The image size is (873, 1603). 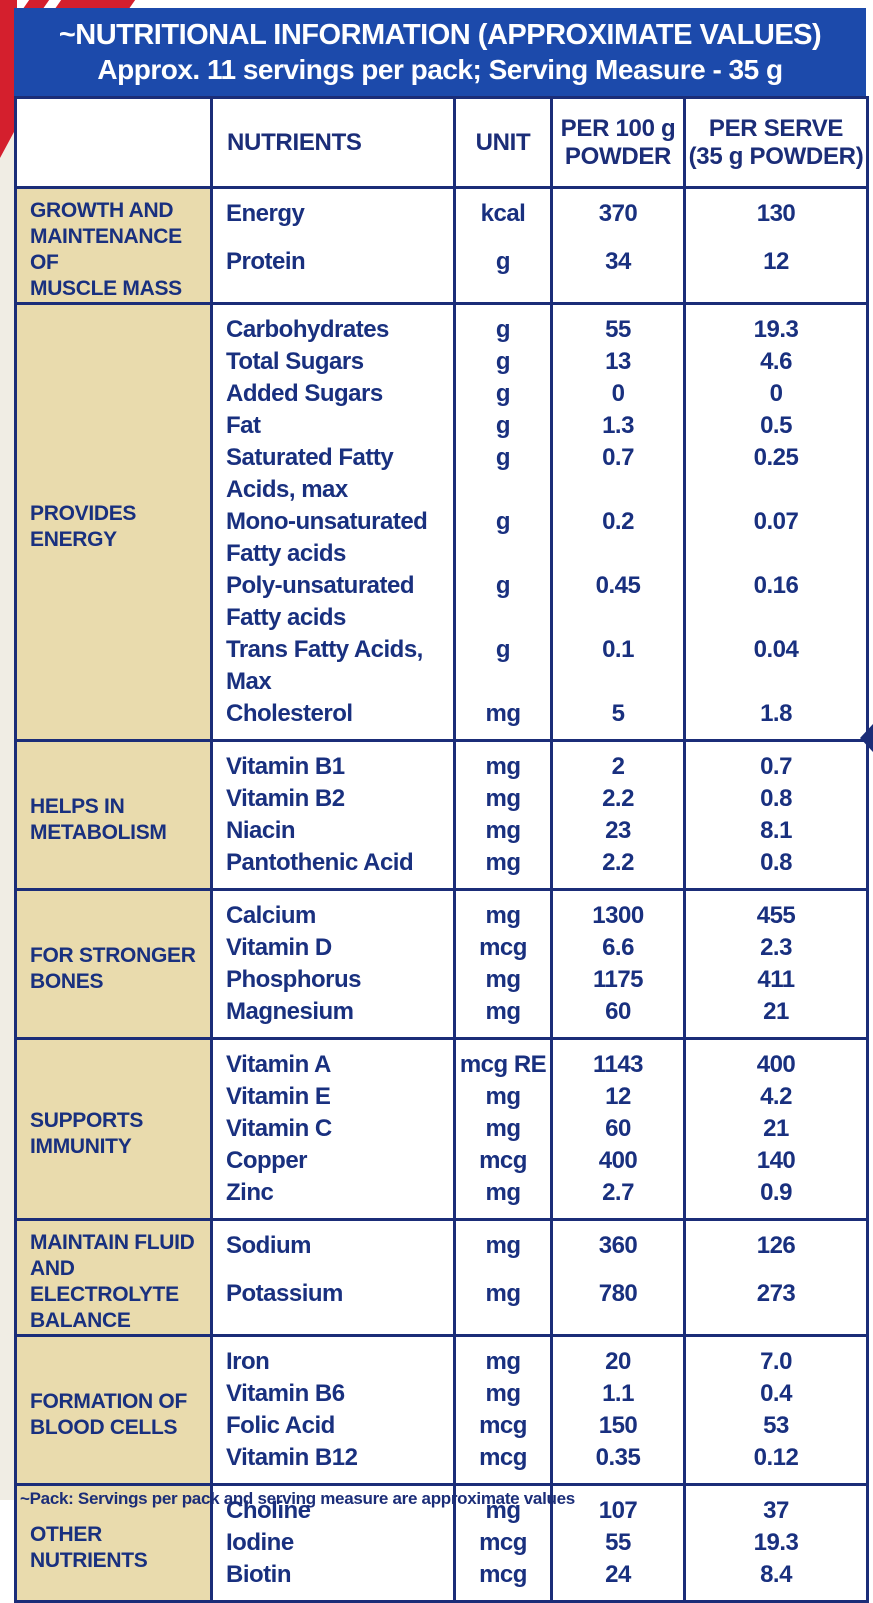 What do you see at coordinates (332, 799) in the screenshot?
I see `cell-name: Vitamin B2` at bounding box center [332, 799].